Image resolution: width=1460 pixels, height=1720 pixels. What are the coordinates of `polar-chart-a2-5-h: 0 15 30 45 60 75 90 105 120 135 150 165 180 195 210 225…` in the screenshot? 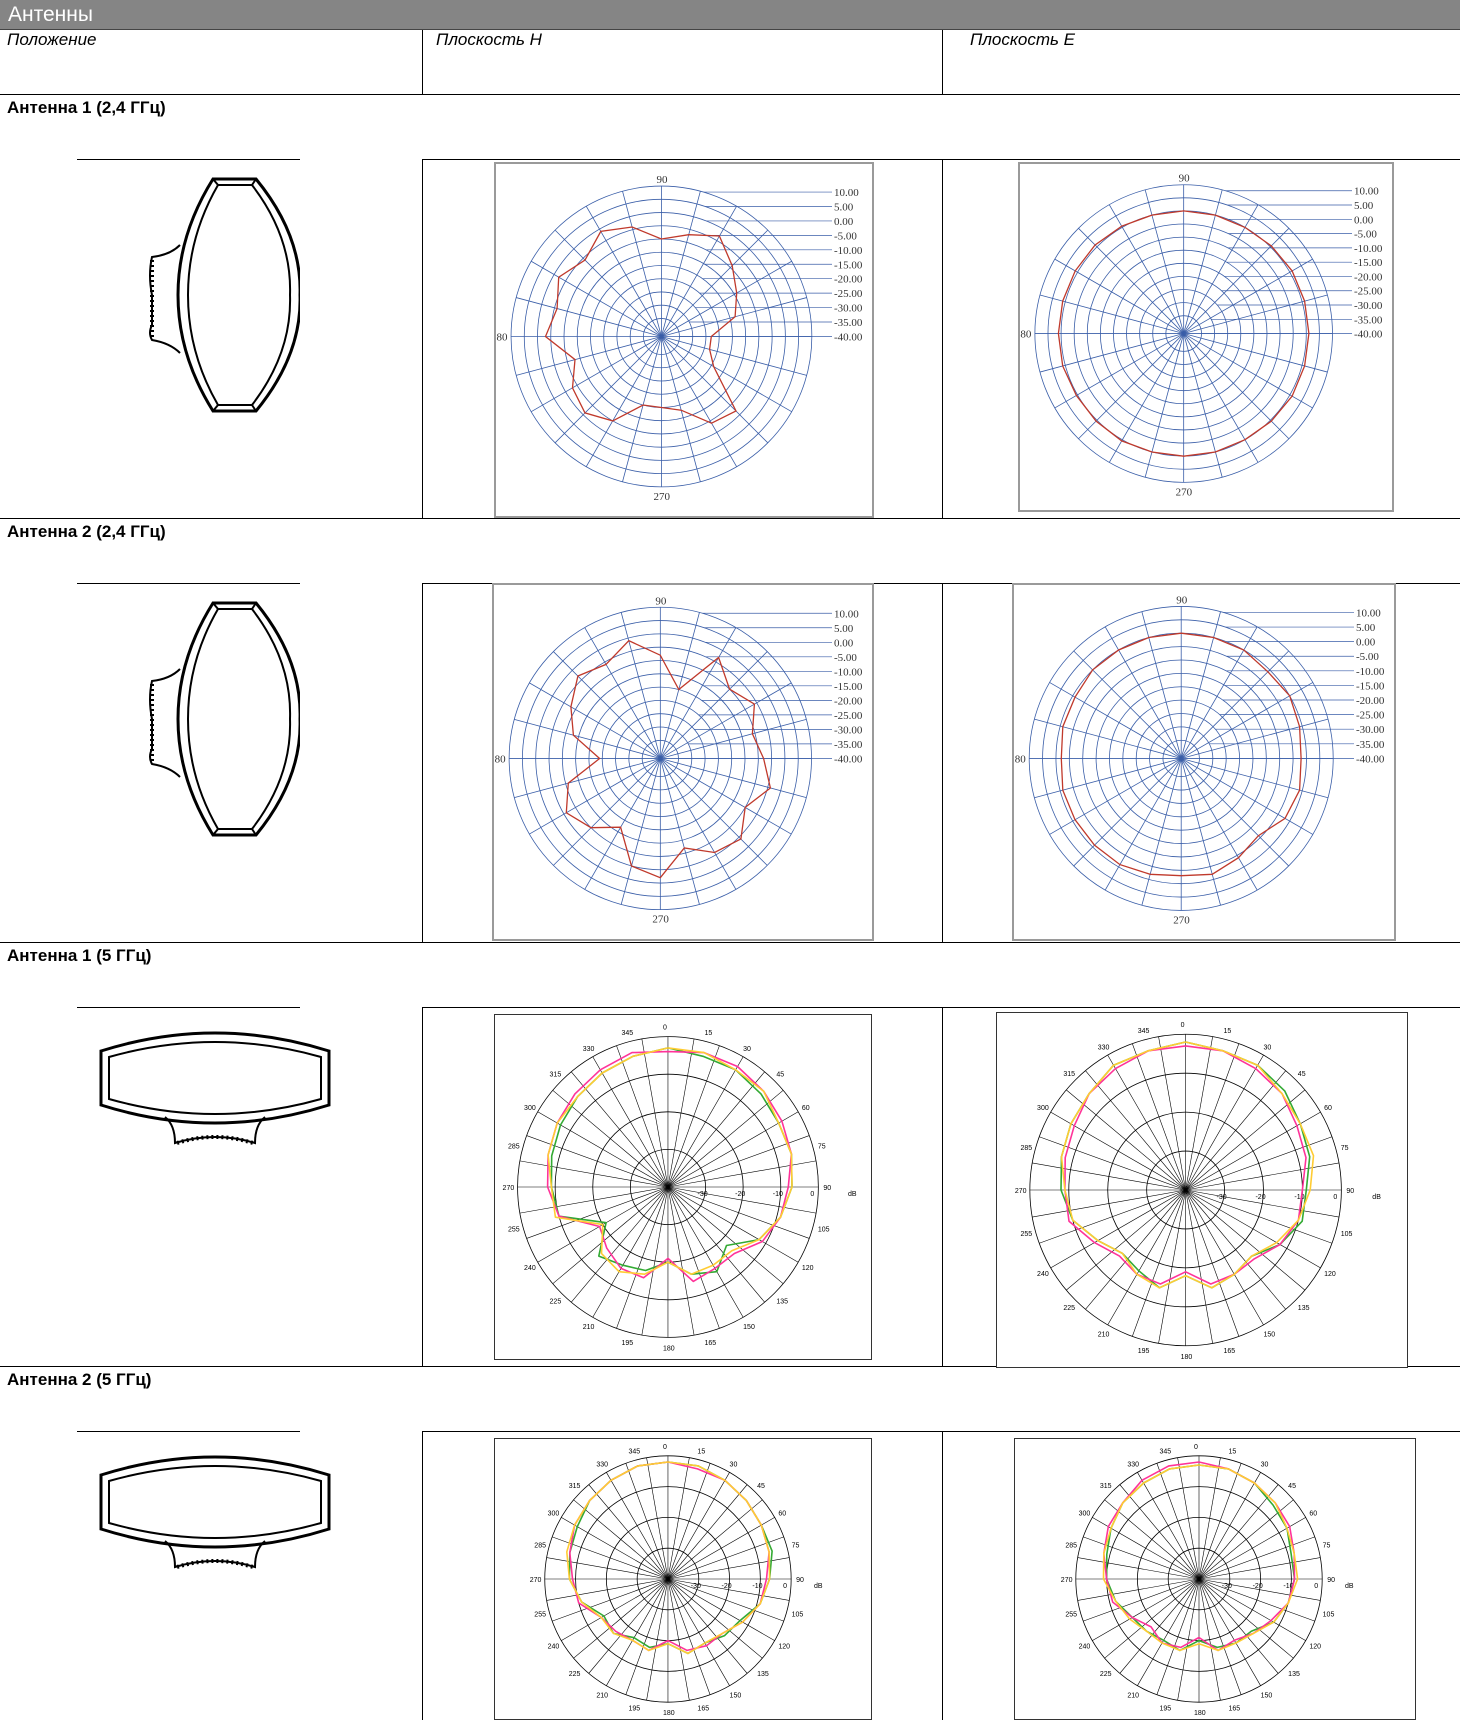 It's located at (683, 1579).